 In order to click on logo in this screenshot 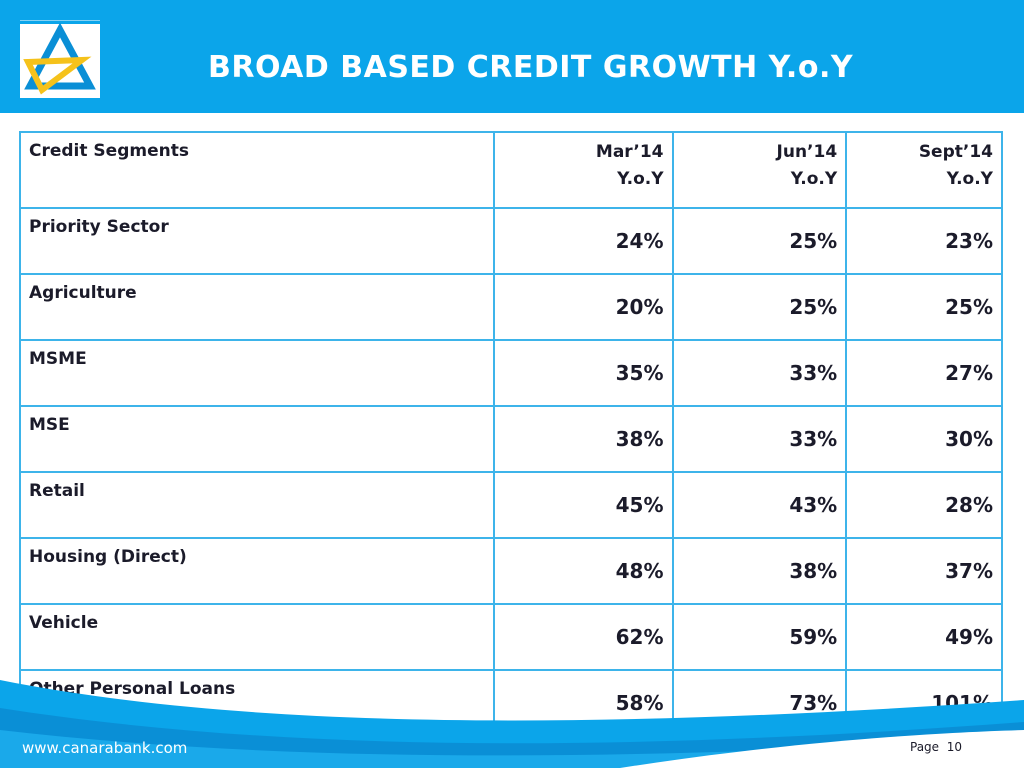, I will do `click(60, 59)`.